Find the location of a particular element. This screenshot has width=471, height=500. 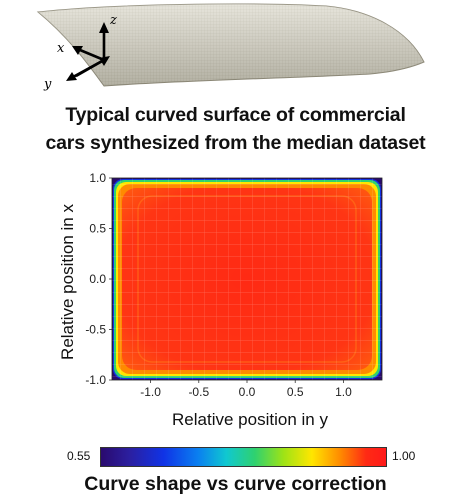

y-tick-label-1: 0.5 is located at coordinates (97, 229).